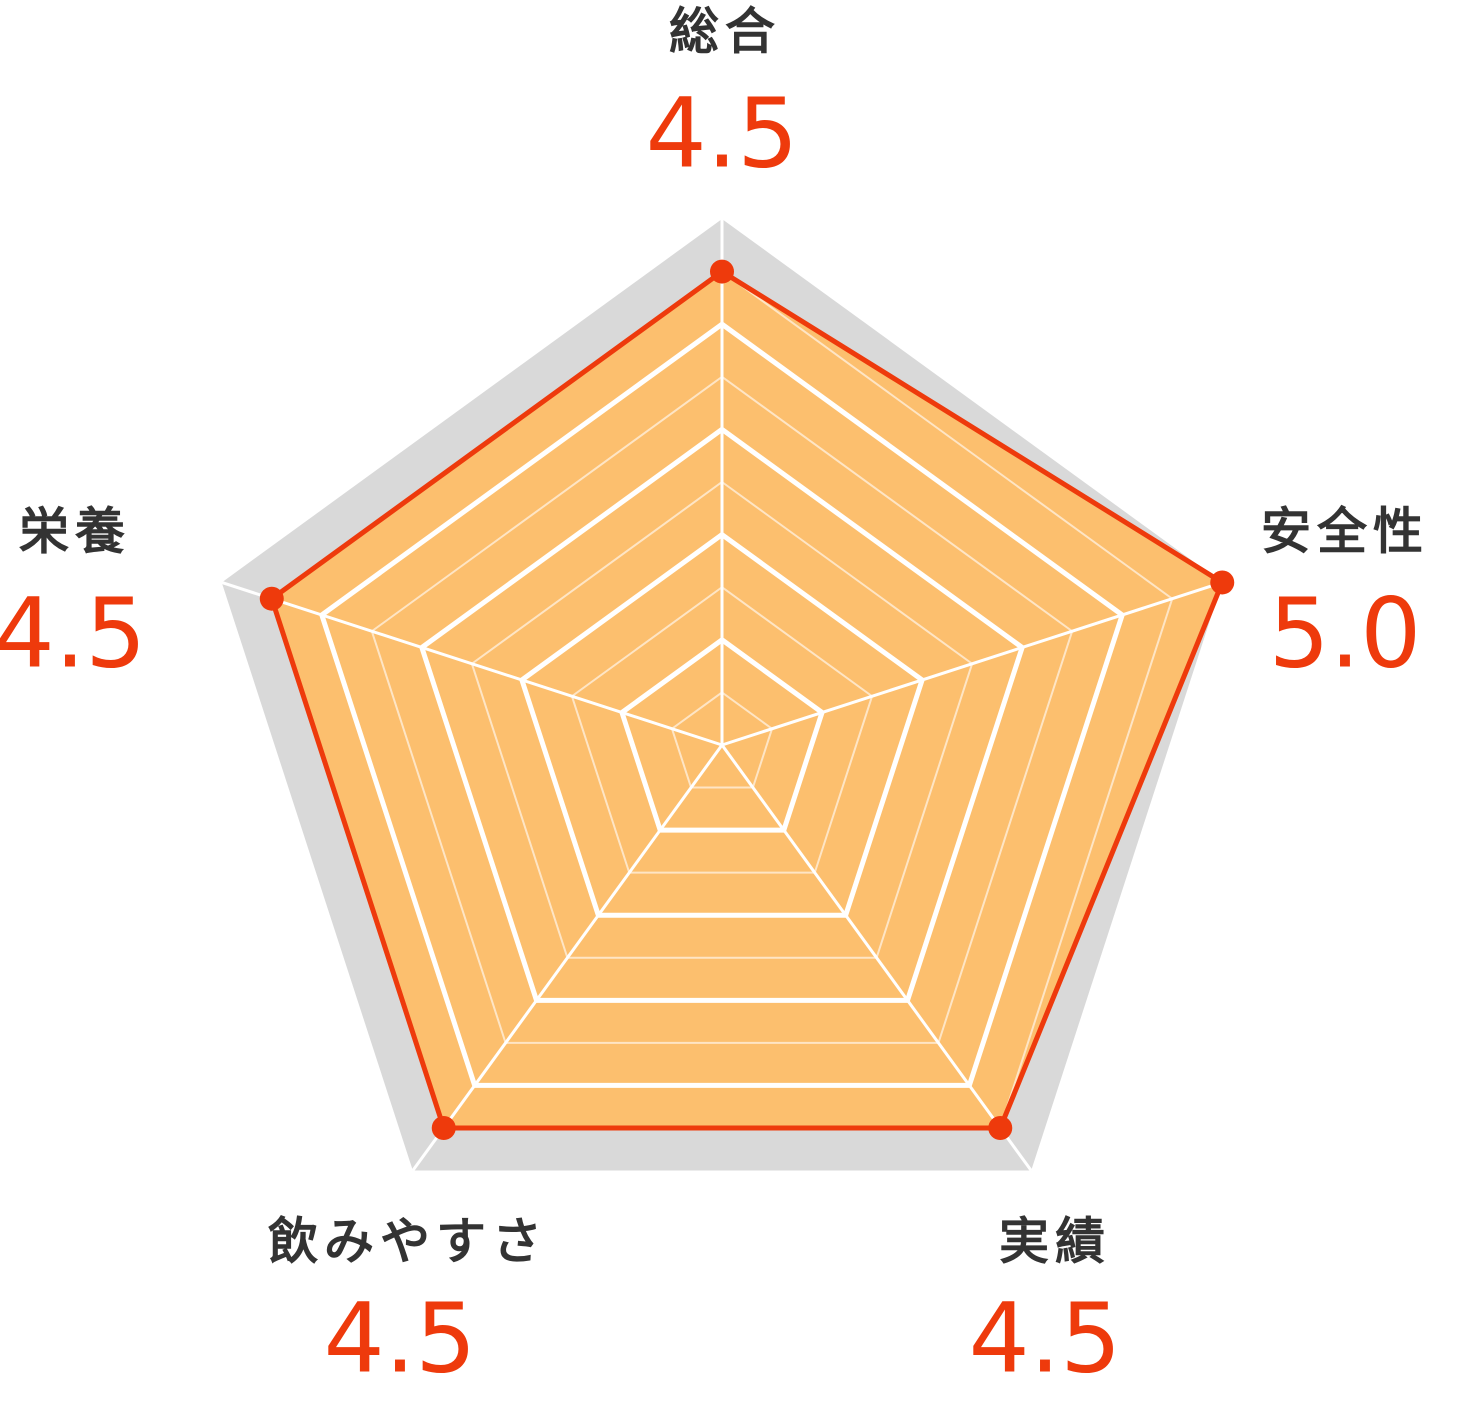 Image resolution: width=1477 pixels, height=1424 pixels. I want to click on value-label: 5.0, so click(1345, 633).